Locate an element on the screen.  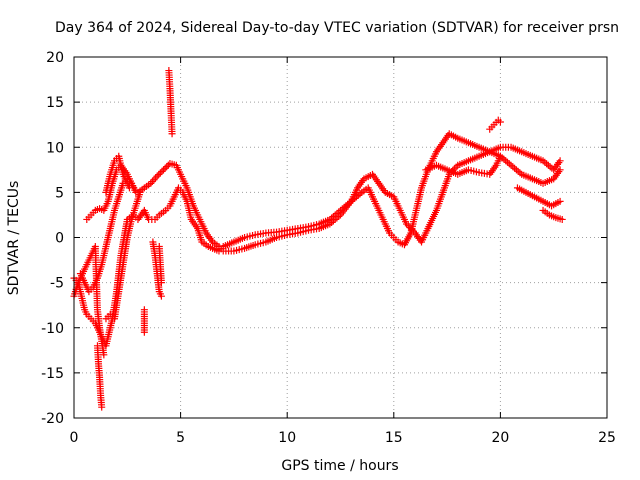
y-tick-label: 20 is located at coordinates (55, 58).